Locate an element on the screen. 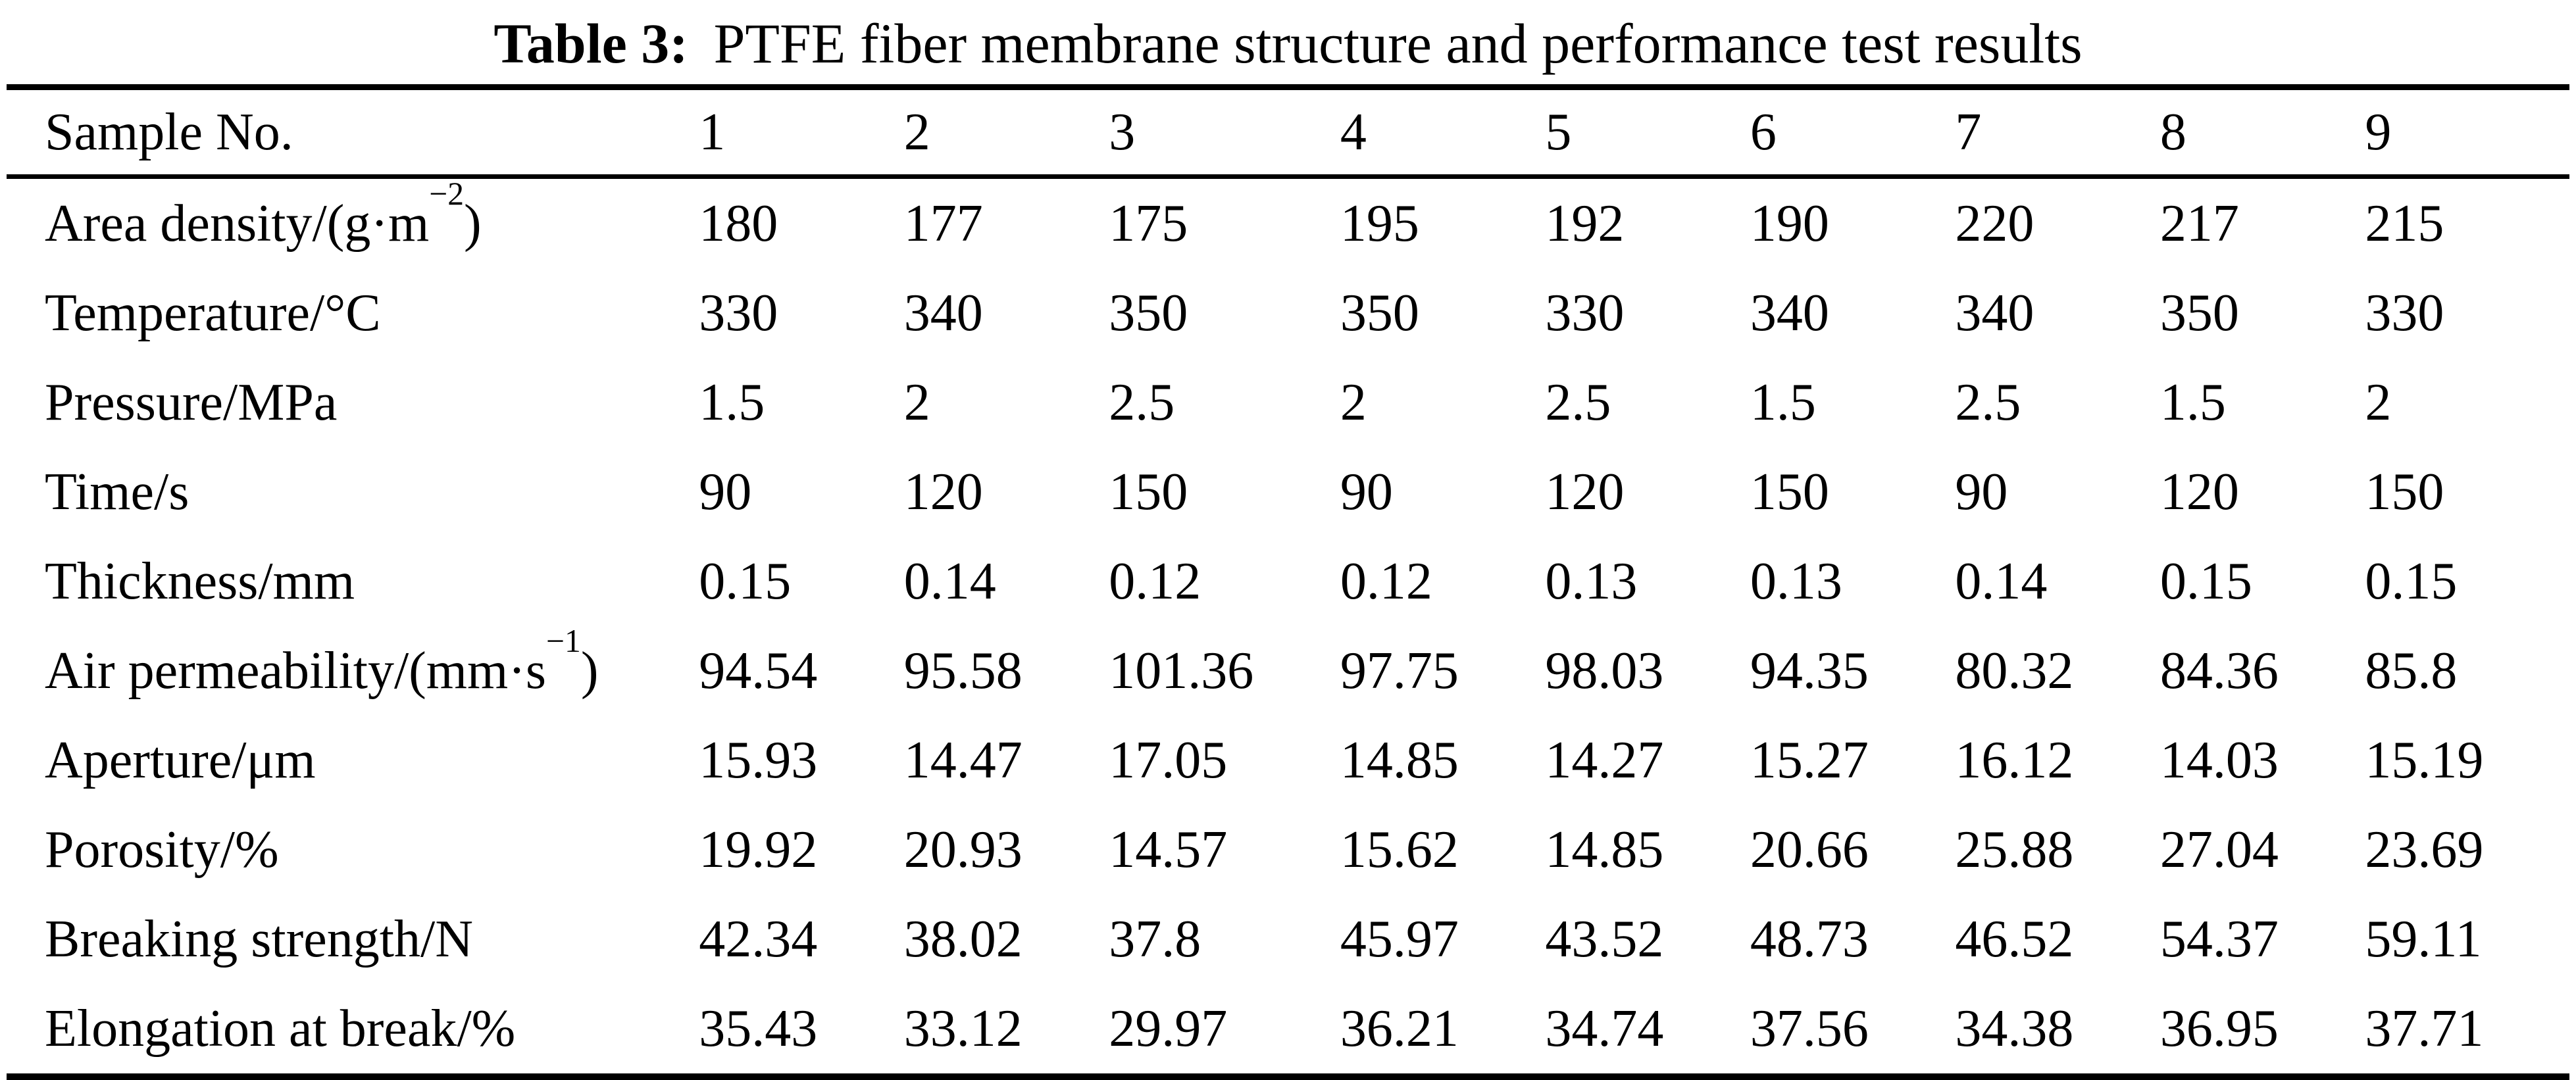 The height and width of the screenshot is (1080, 2576). table-cell: 330 is located at coordinates (2404, 313).